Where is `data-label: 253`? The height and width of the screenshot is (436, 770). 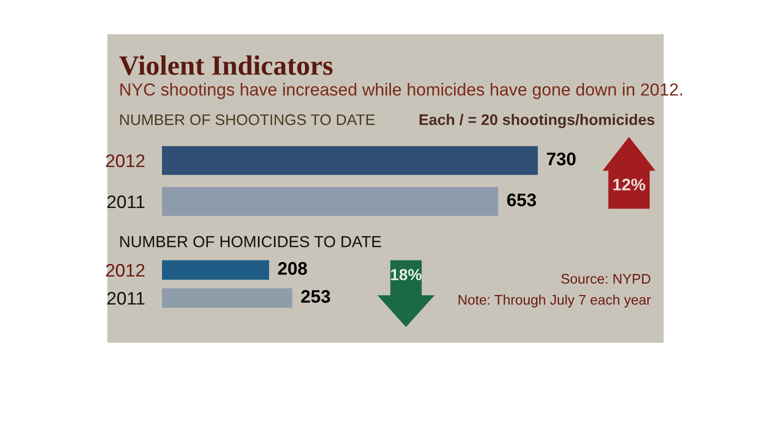 data-label: 253 is located at coordinates (315, 296).